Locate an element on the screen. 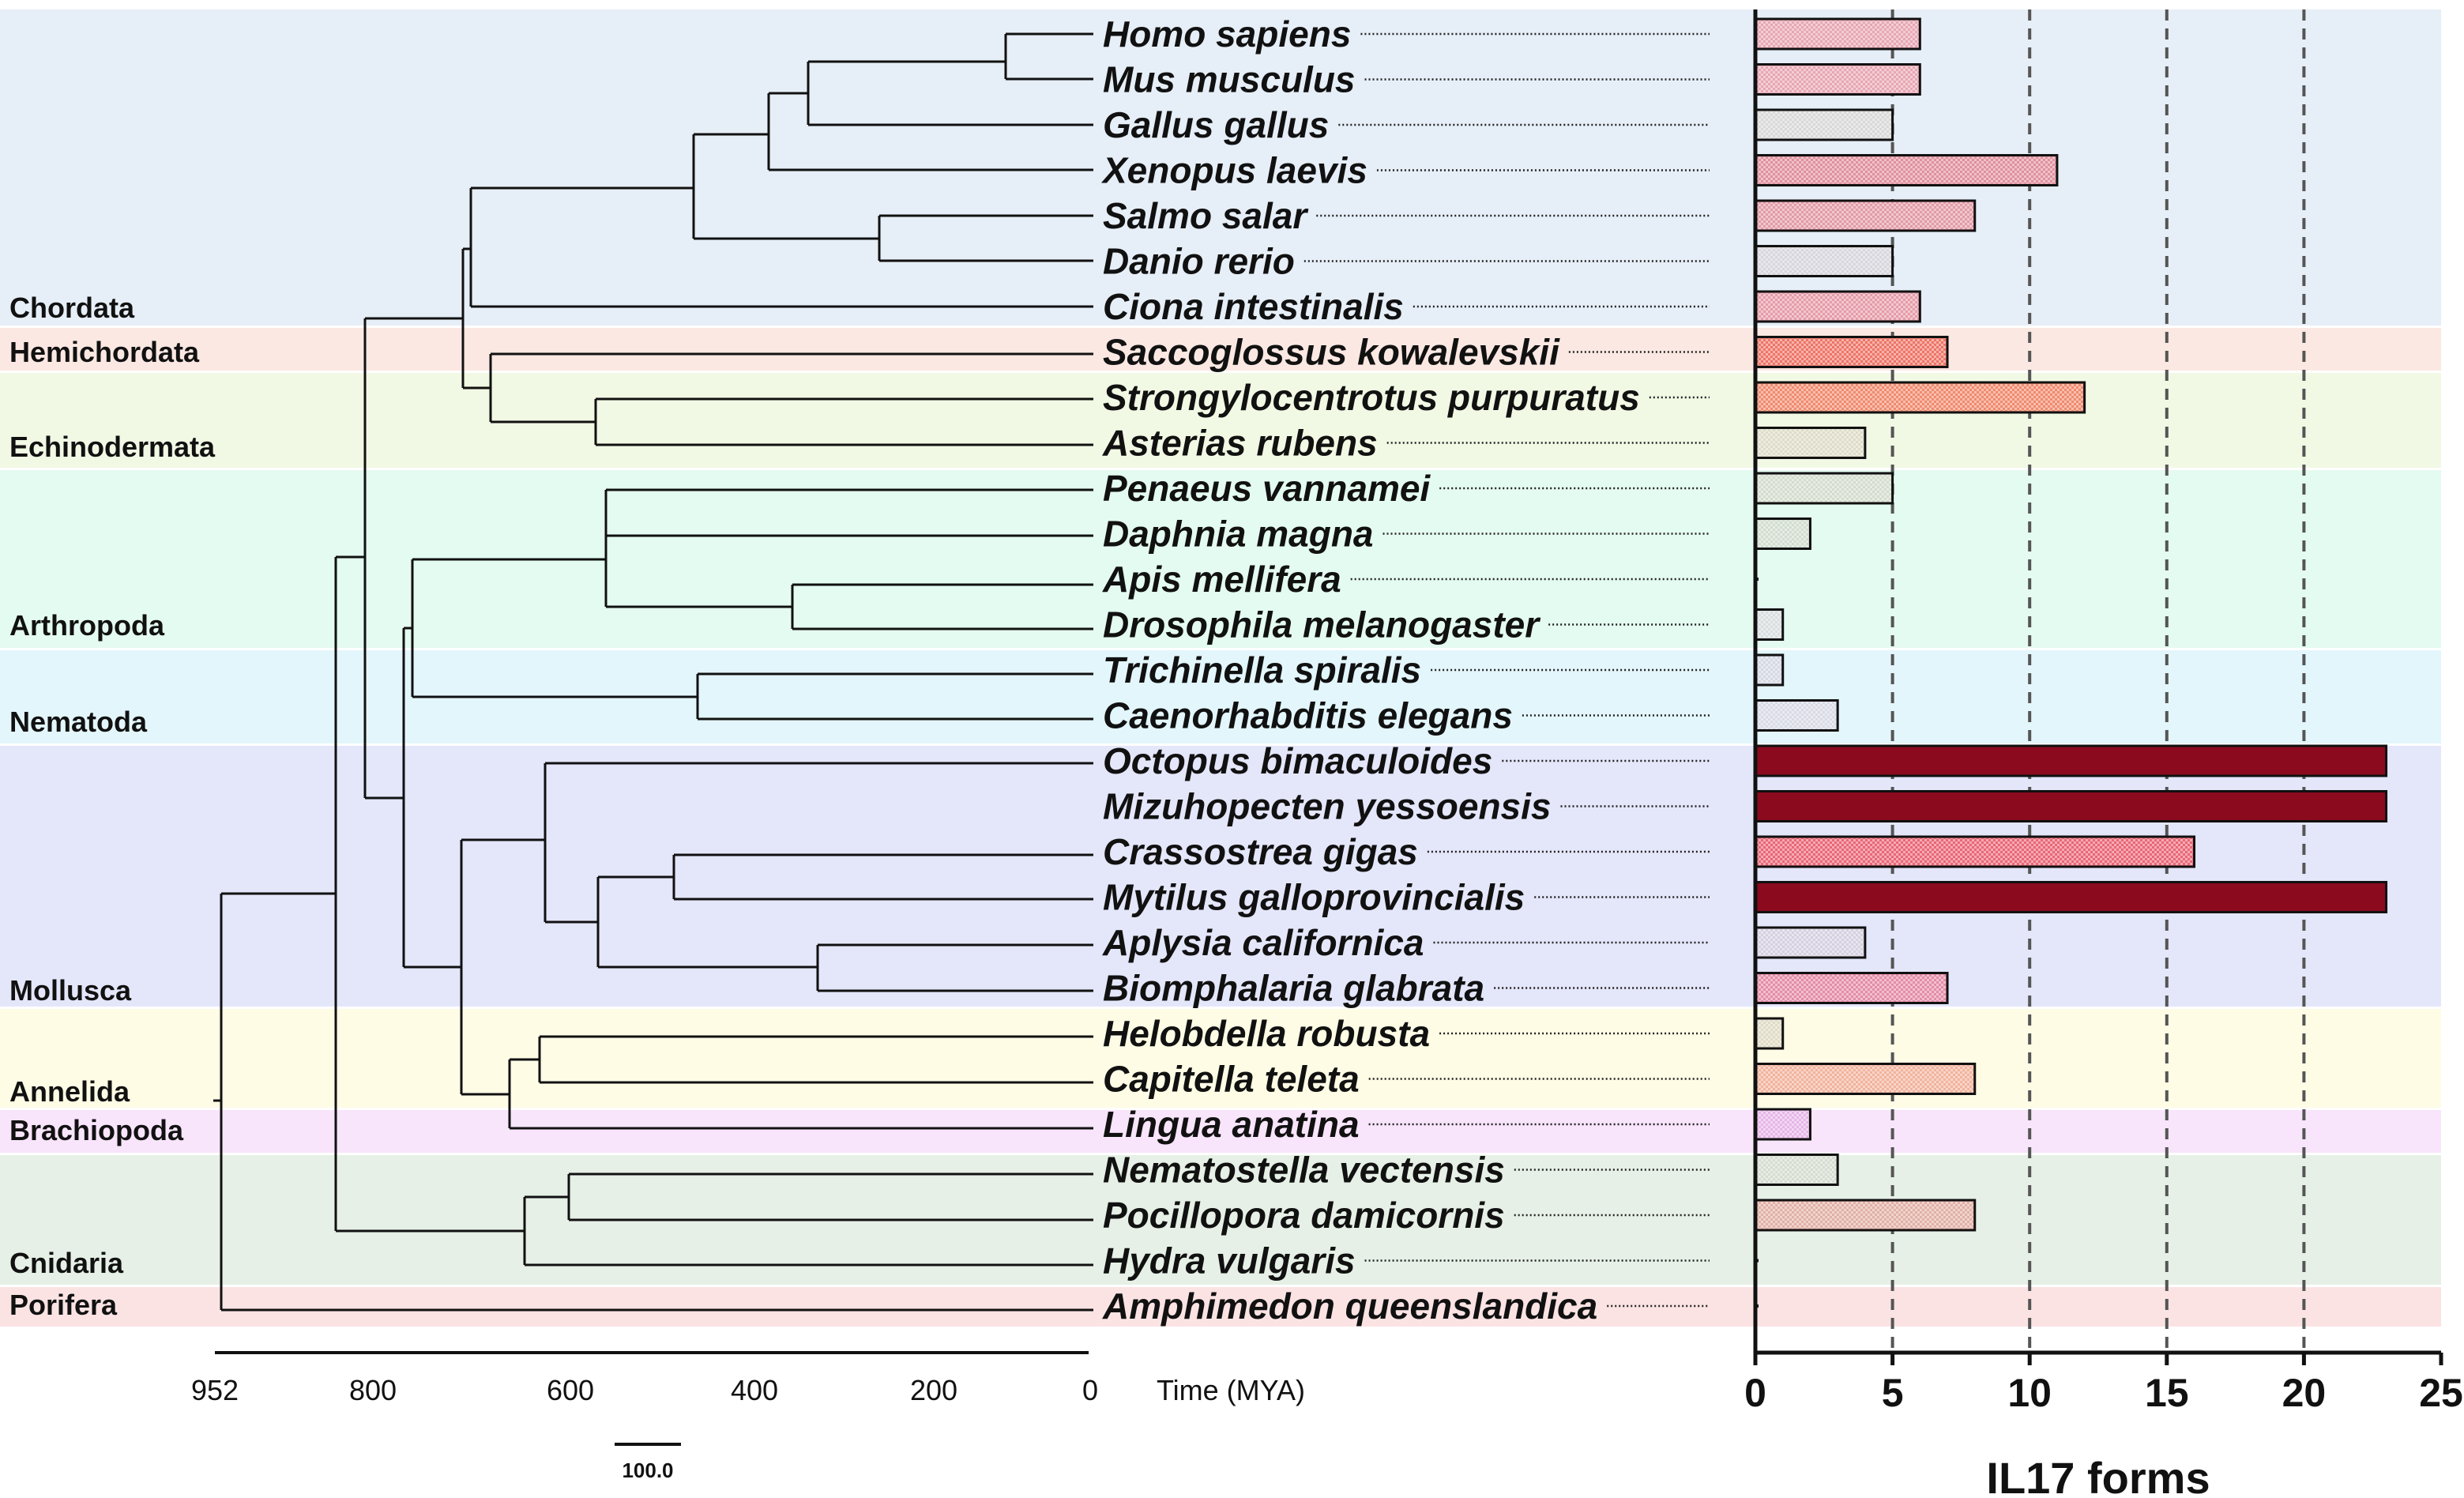 The width and height of the screenshot is (2464, 1498). band-annelida is located at coordinates (1220, 1058).